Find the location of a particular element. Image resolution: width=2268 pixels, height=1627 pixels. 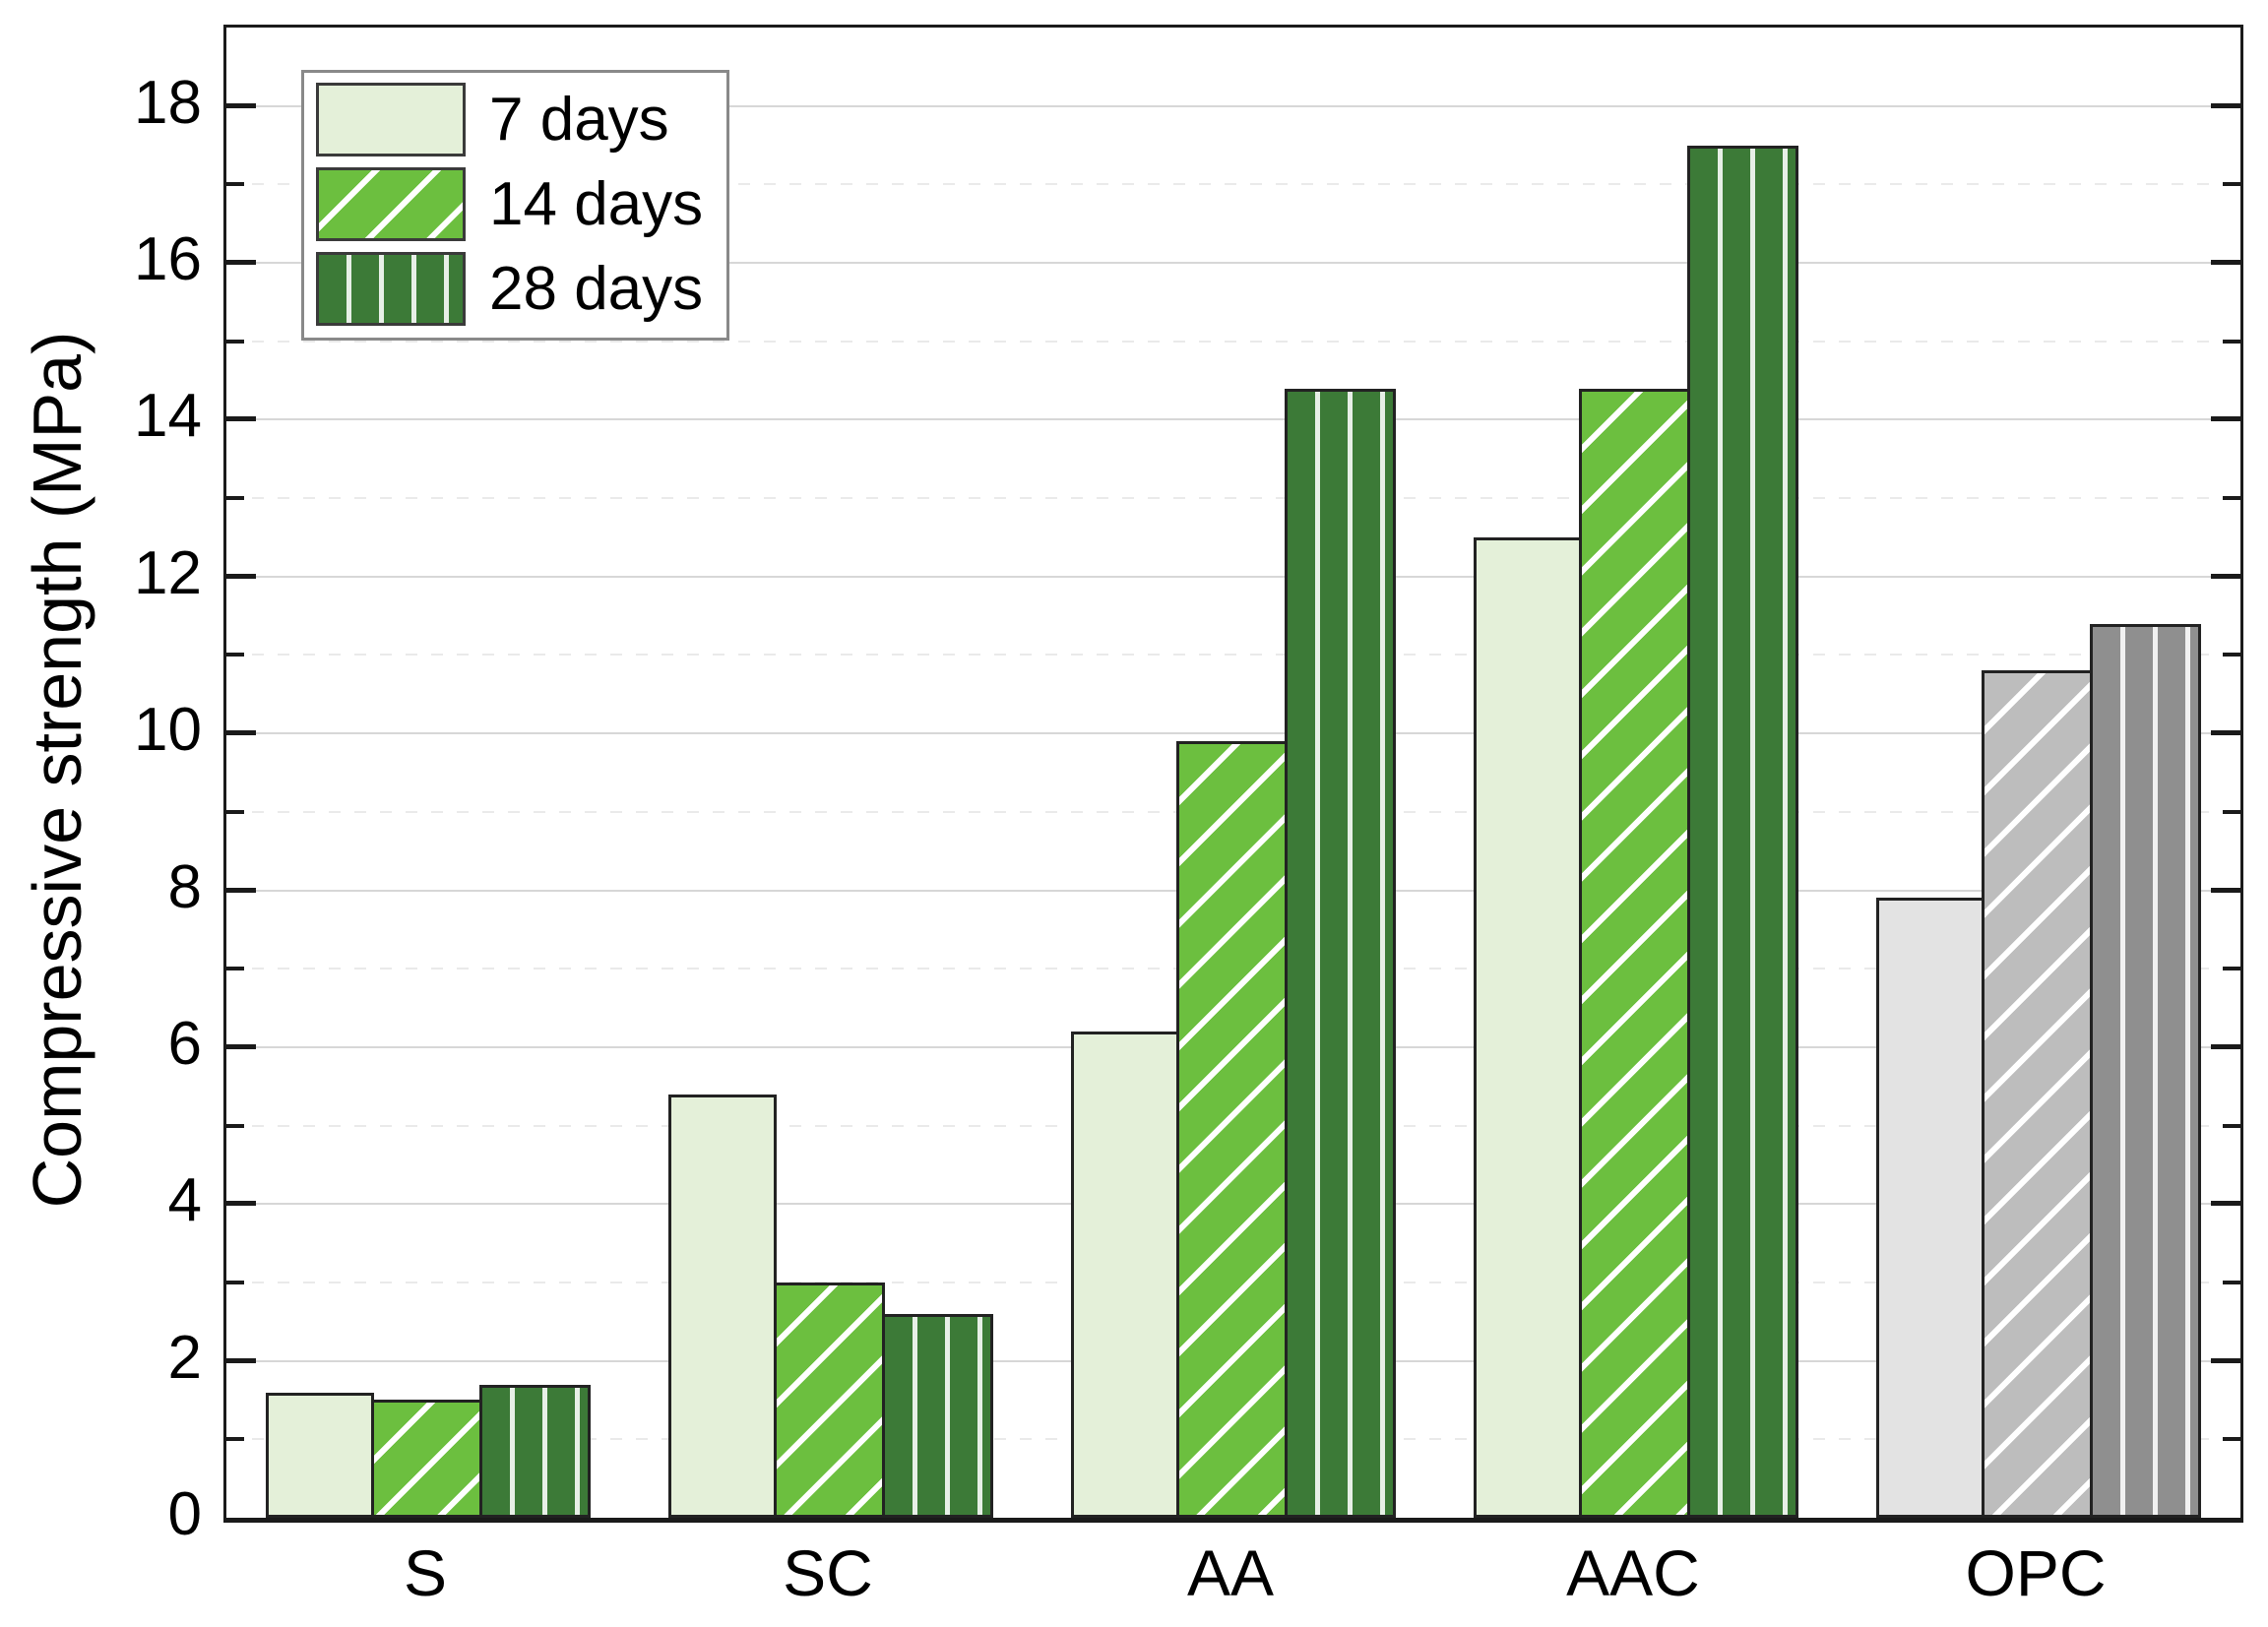

bar-OPC-7-days is located at coordinates (1930, 1208).